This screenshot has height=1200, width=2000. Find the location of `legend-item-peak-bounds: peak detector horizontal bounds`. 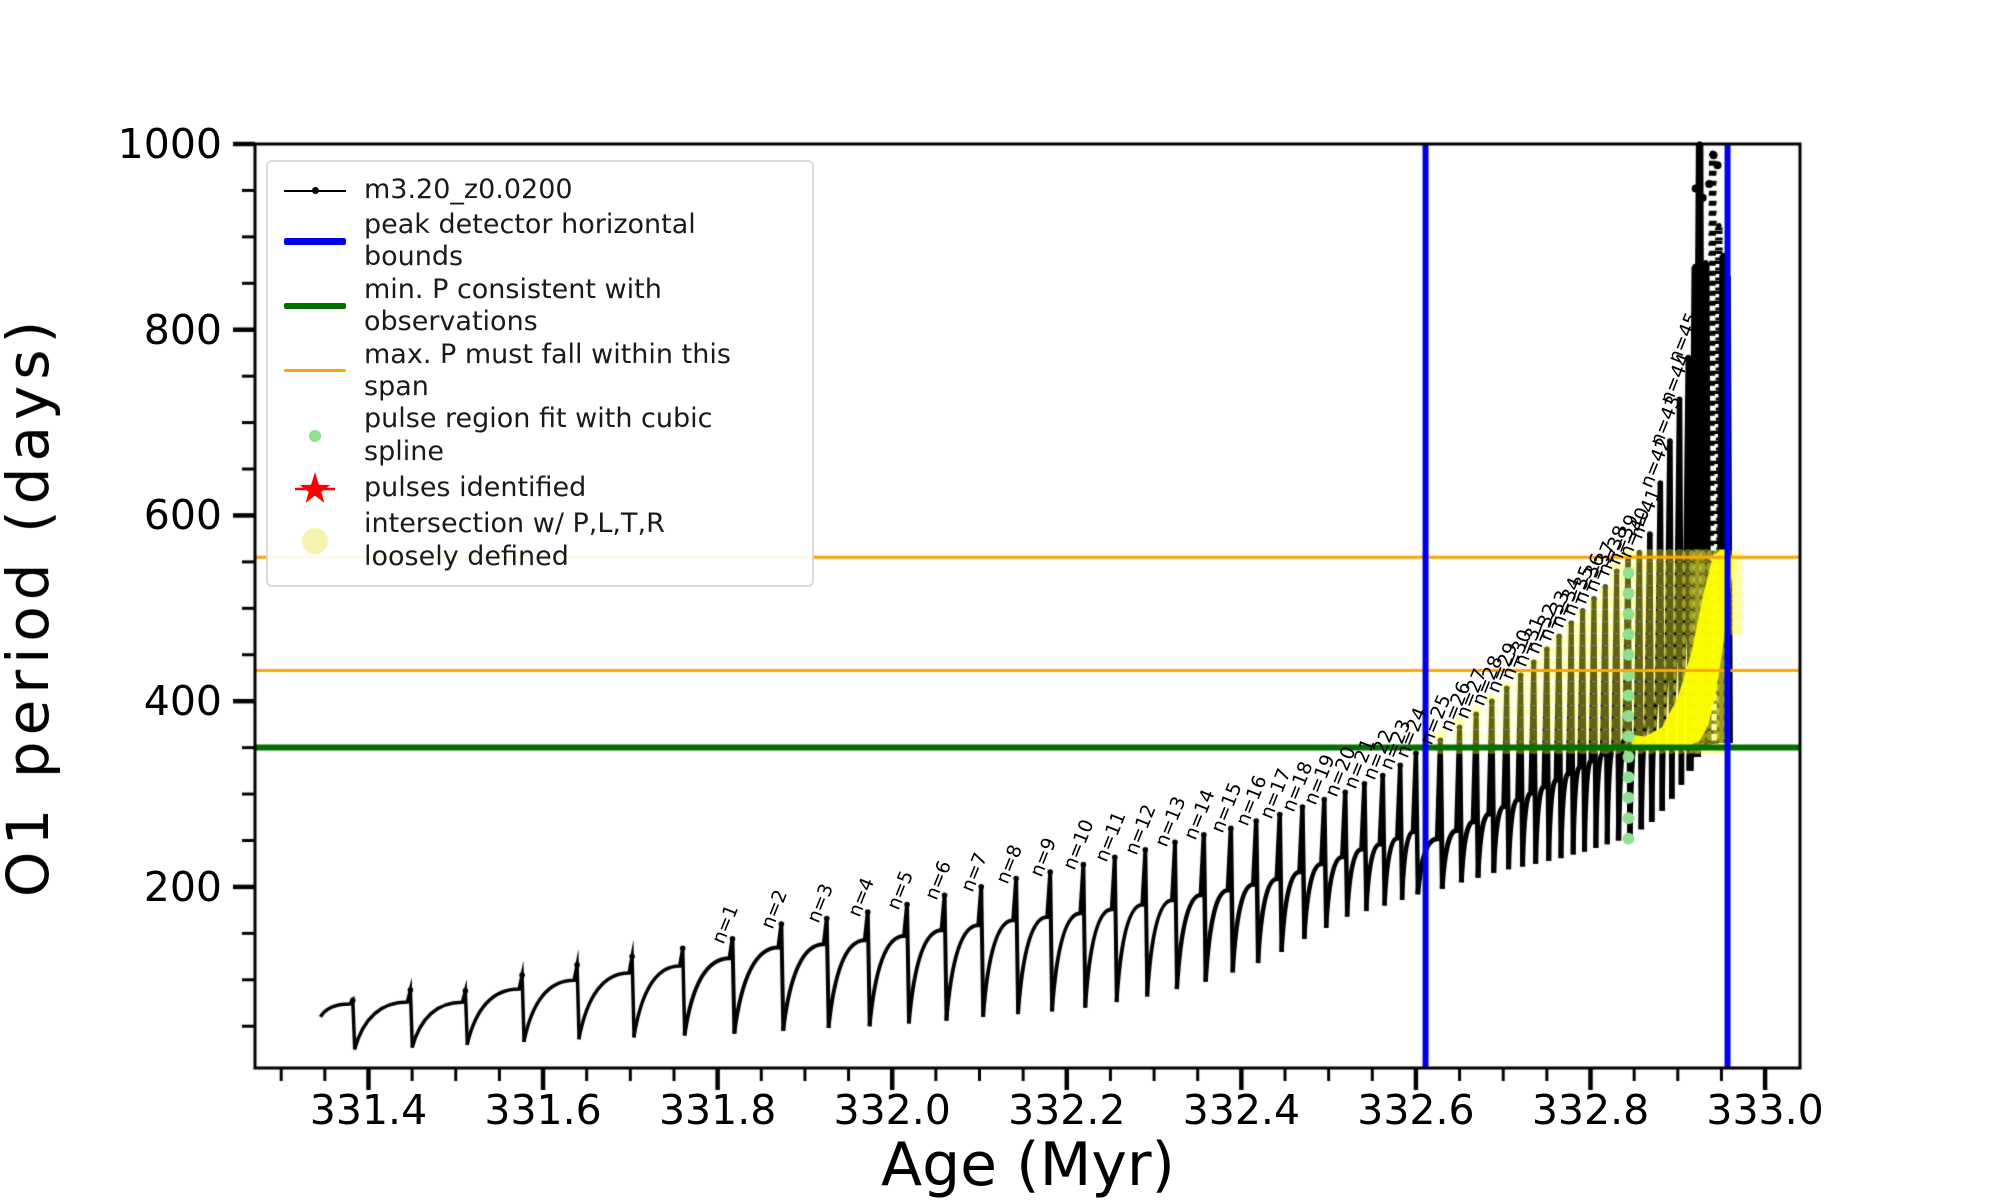

legend-item-peak-bounds: peak detector horizontal bounds is located at coordinates (540, 241).